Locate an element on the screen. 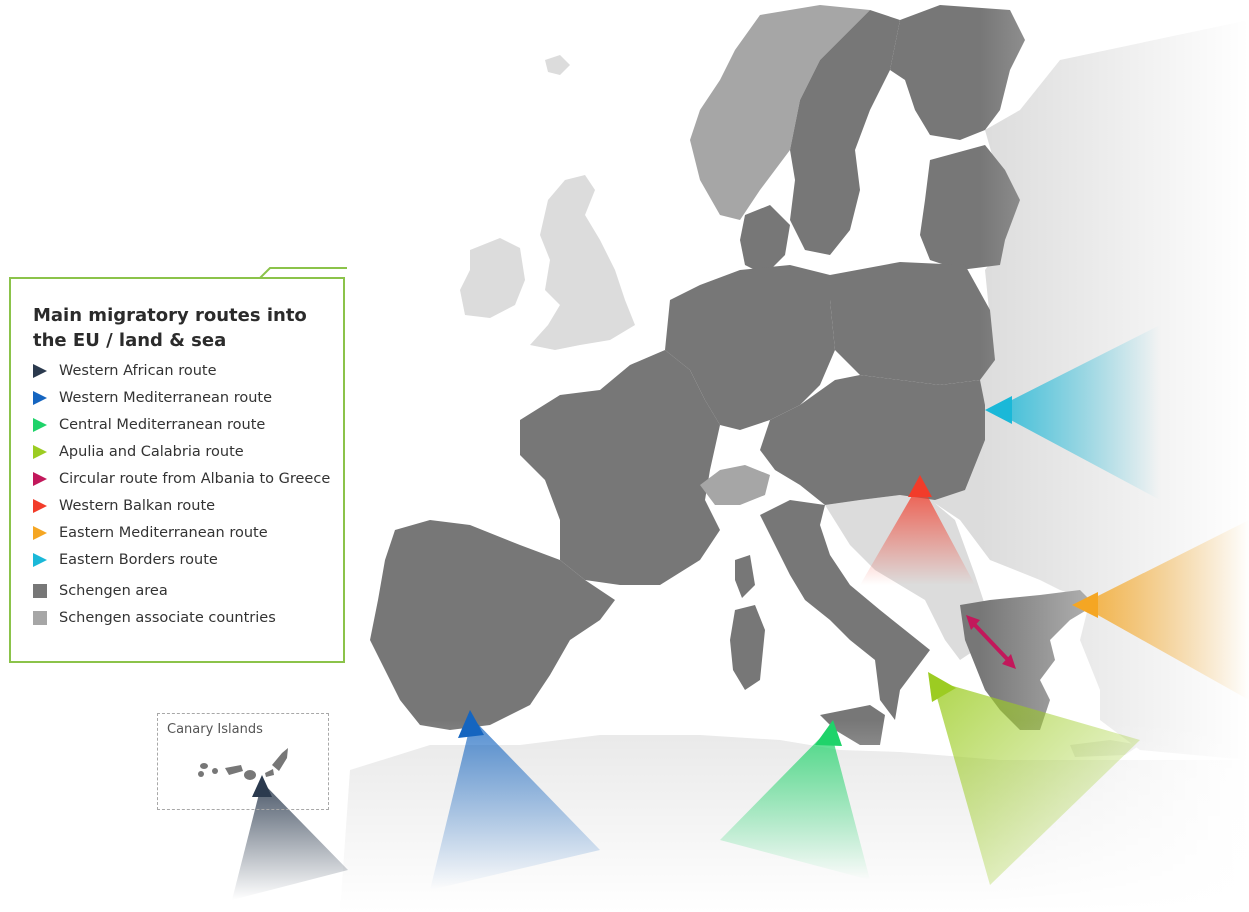 The image size is (1249, 912). legend-item-label: Schengen associate countries is located at coordinates (167, 618).